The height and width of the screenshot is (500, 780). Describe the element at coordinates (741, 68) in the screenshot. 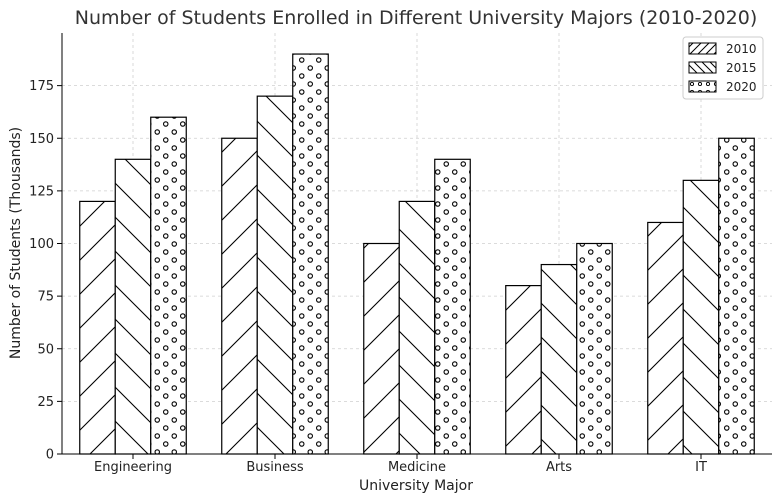

I see `legend-label-2015: 2015` at that location.